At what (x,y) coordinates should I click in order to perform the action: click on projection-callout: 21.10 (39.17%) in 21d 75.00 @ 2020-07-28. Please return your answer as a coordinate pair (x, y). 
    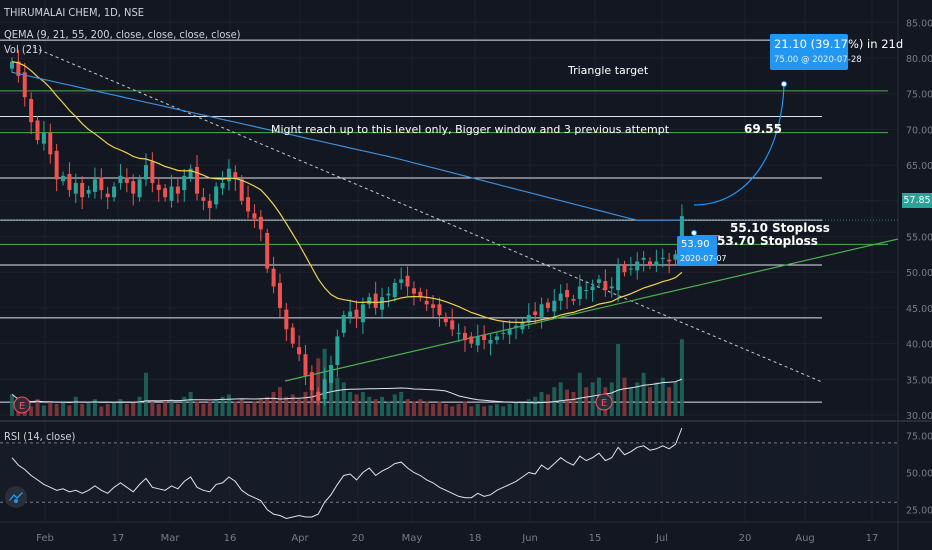
    Looking at the image, I should click on (836, 52).